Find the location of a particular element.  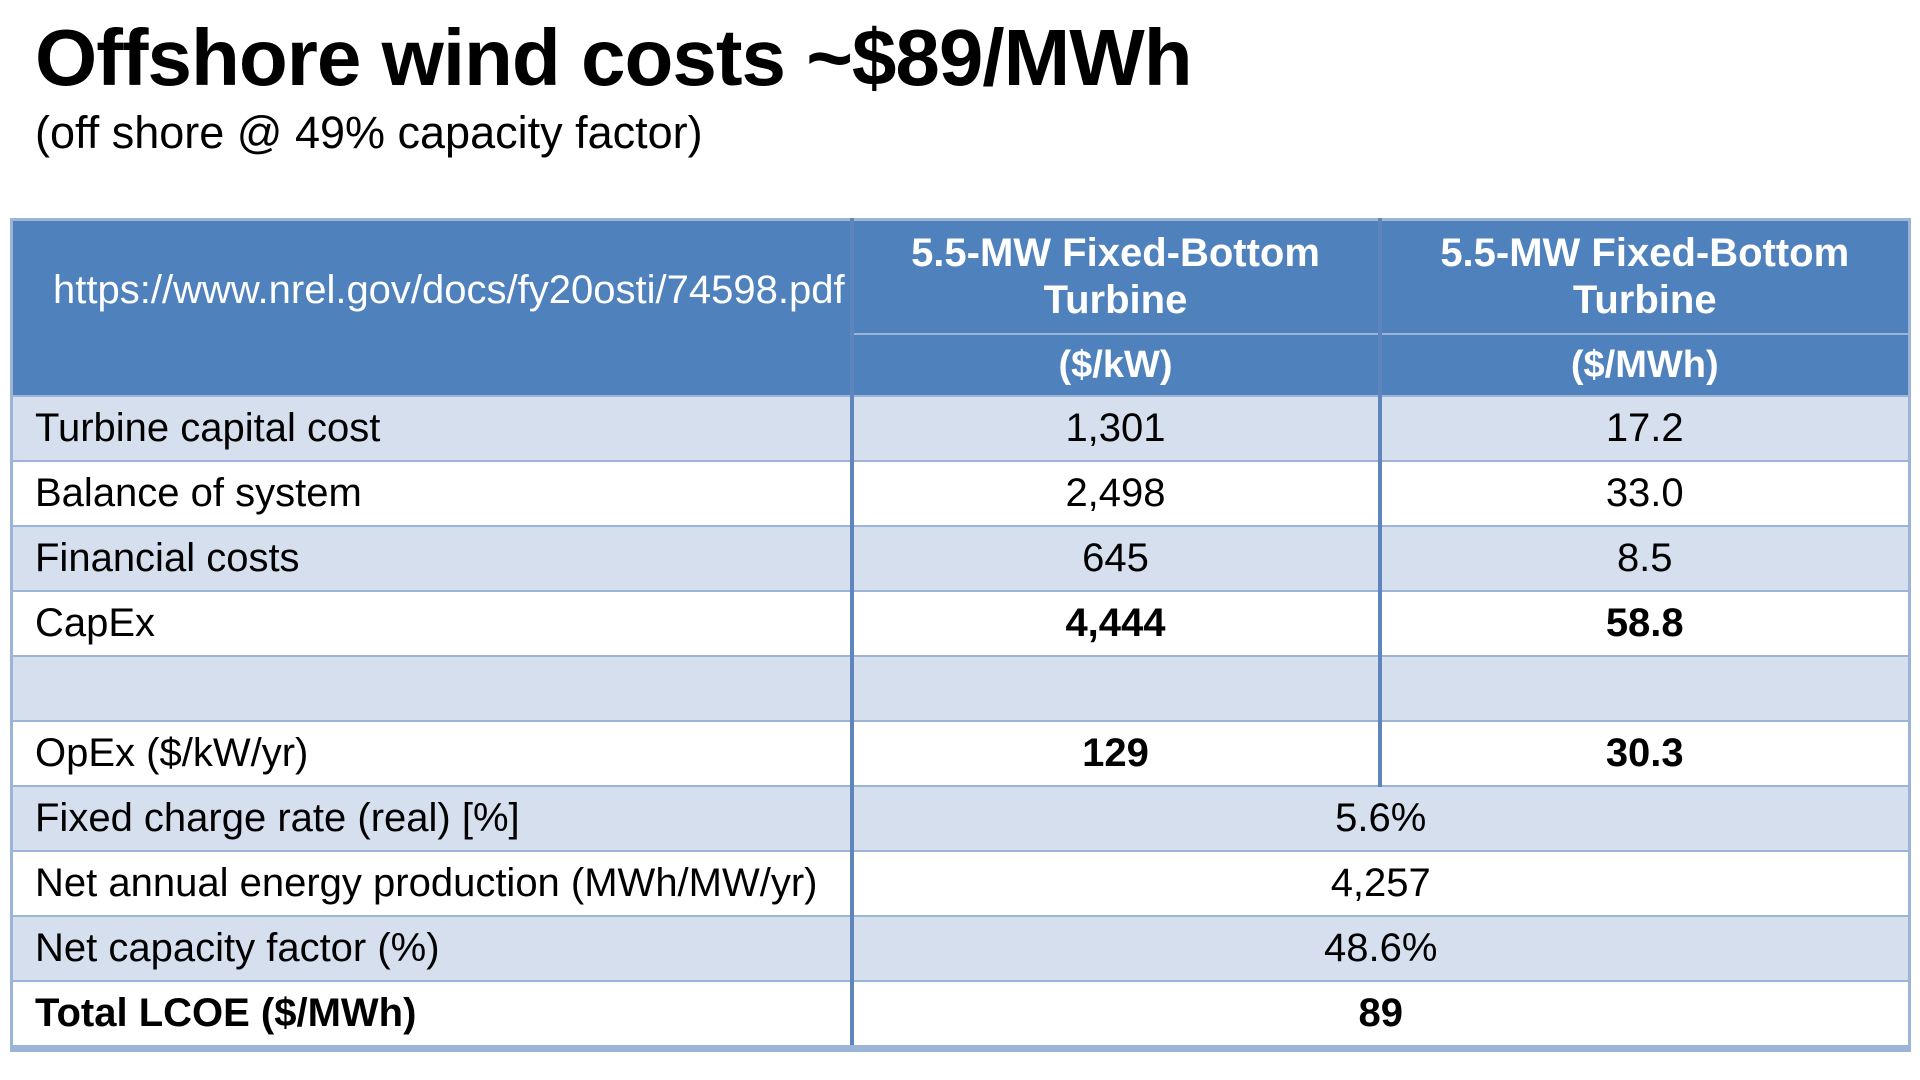

row-spacer is located at coordinates (960, 688).